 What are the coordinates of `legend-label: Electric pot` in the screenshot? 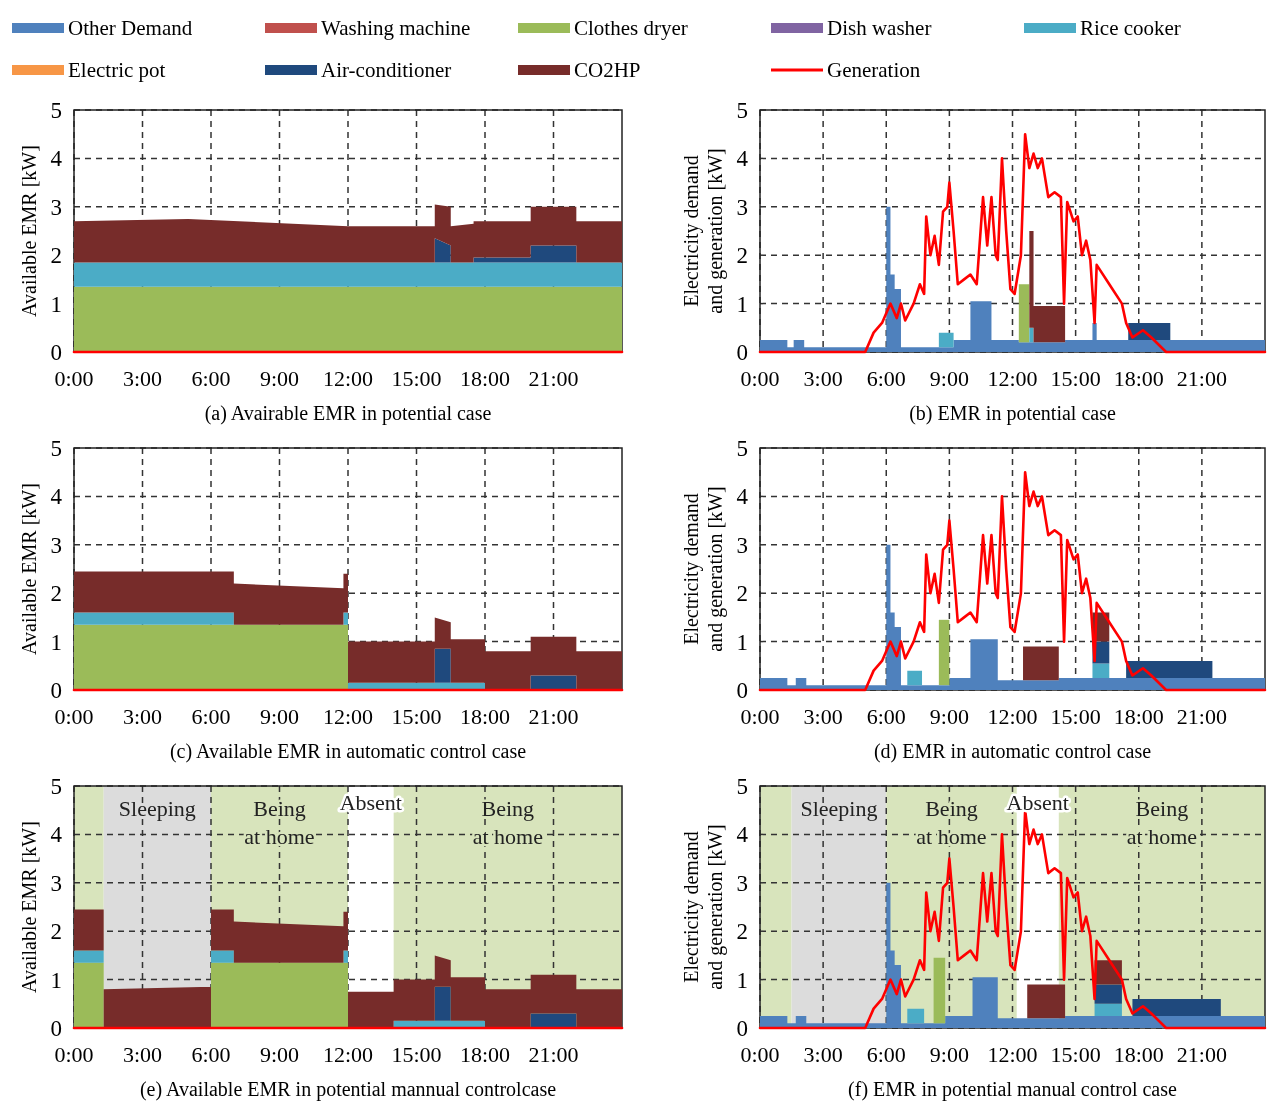 It's located at (117, 70).